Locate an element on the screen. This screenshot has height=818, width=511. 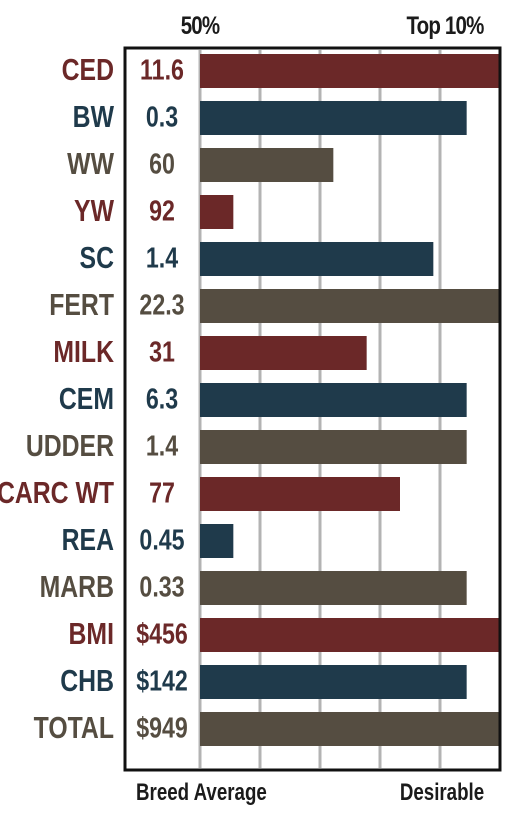
category-label: MILK is located at coordinates (83, 352).